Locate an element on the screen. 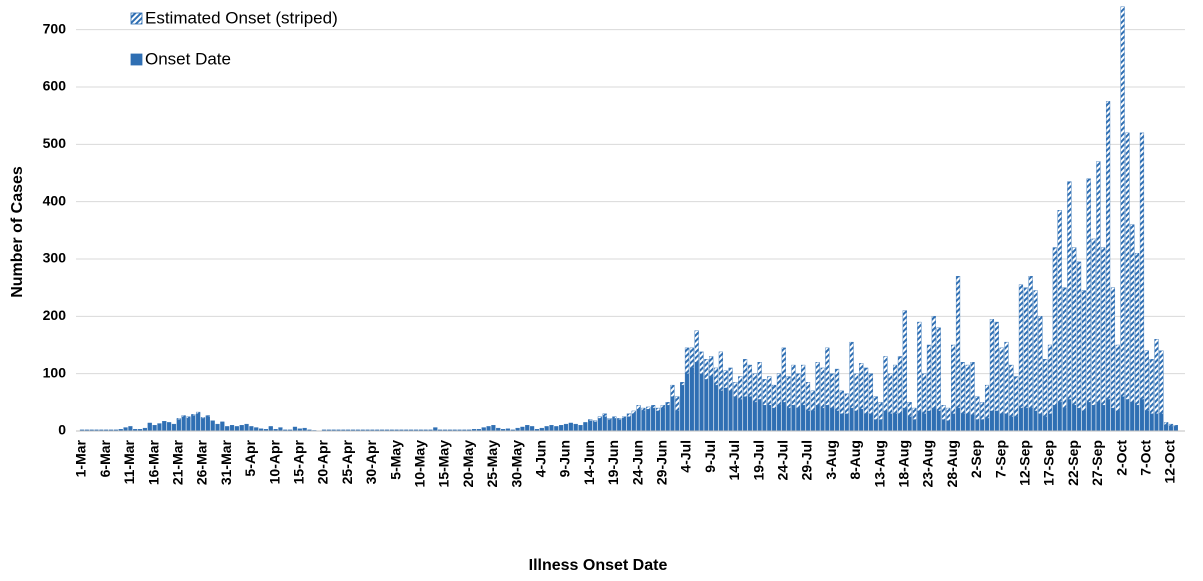  x-tick-label: 11-Mar is located at coordinates (129, 461).